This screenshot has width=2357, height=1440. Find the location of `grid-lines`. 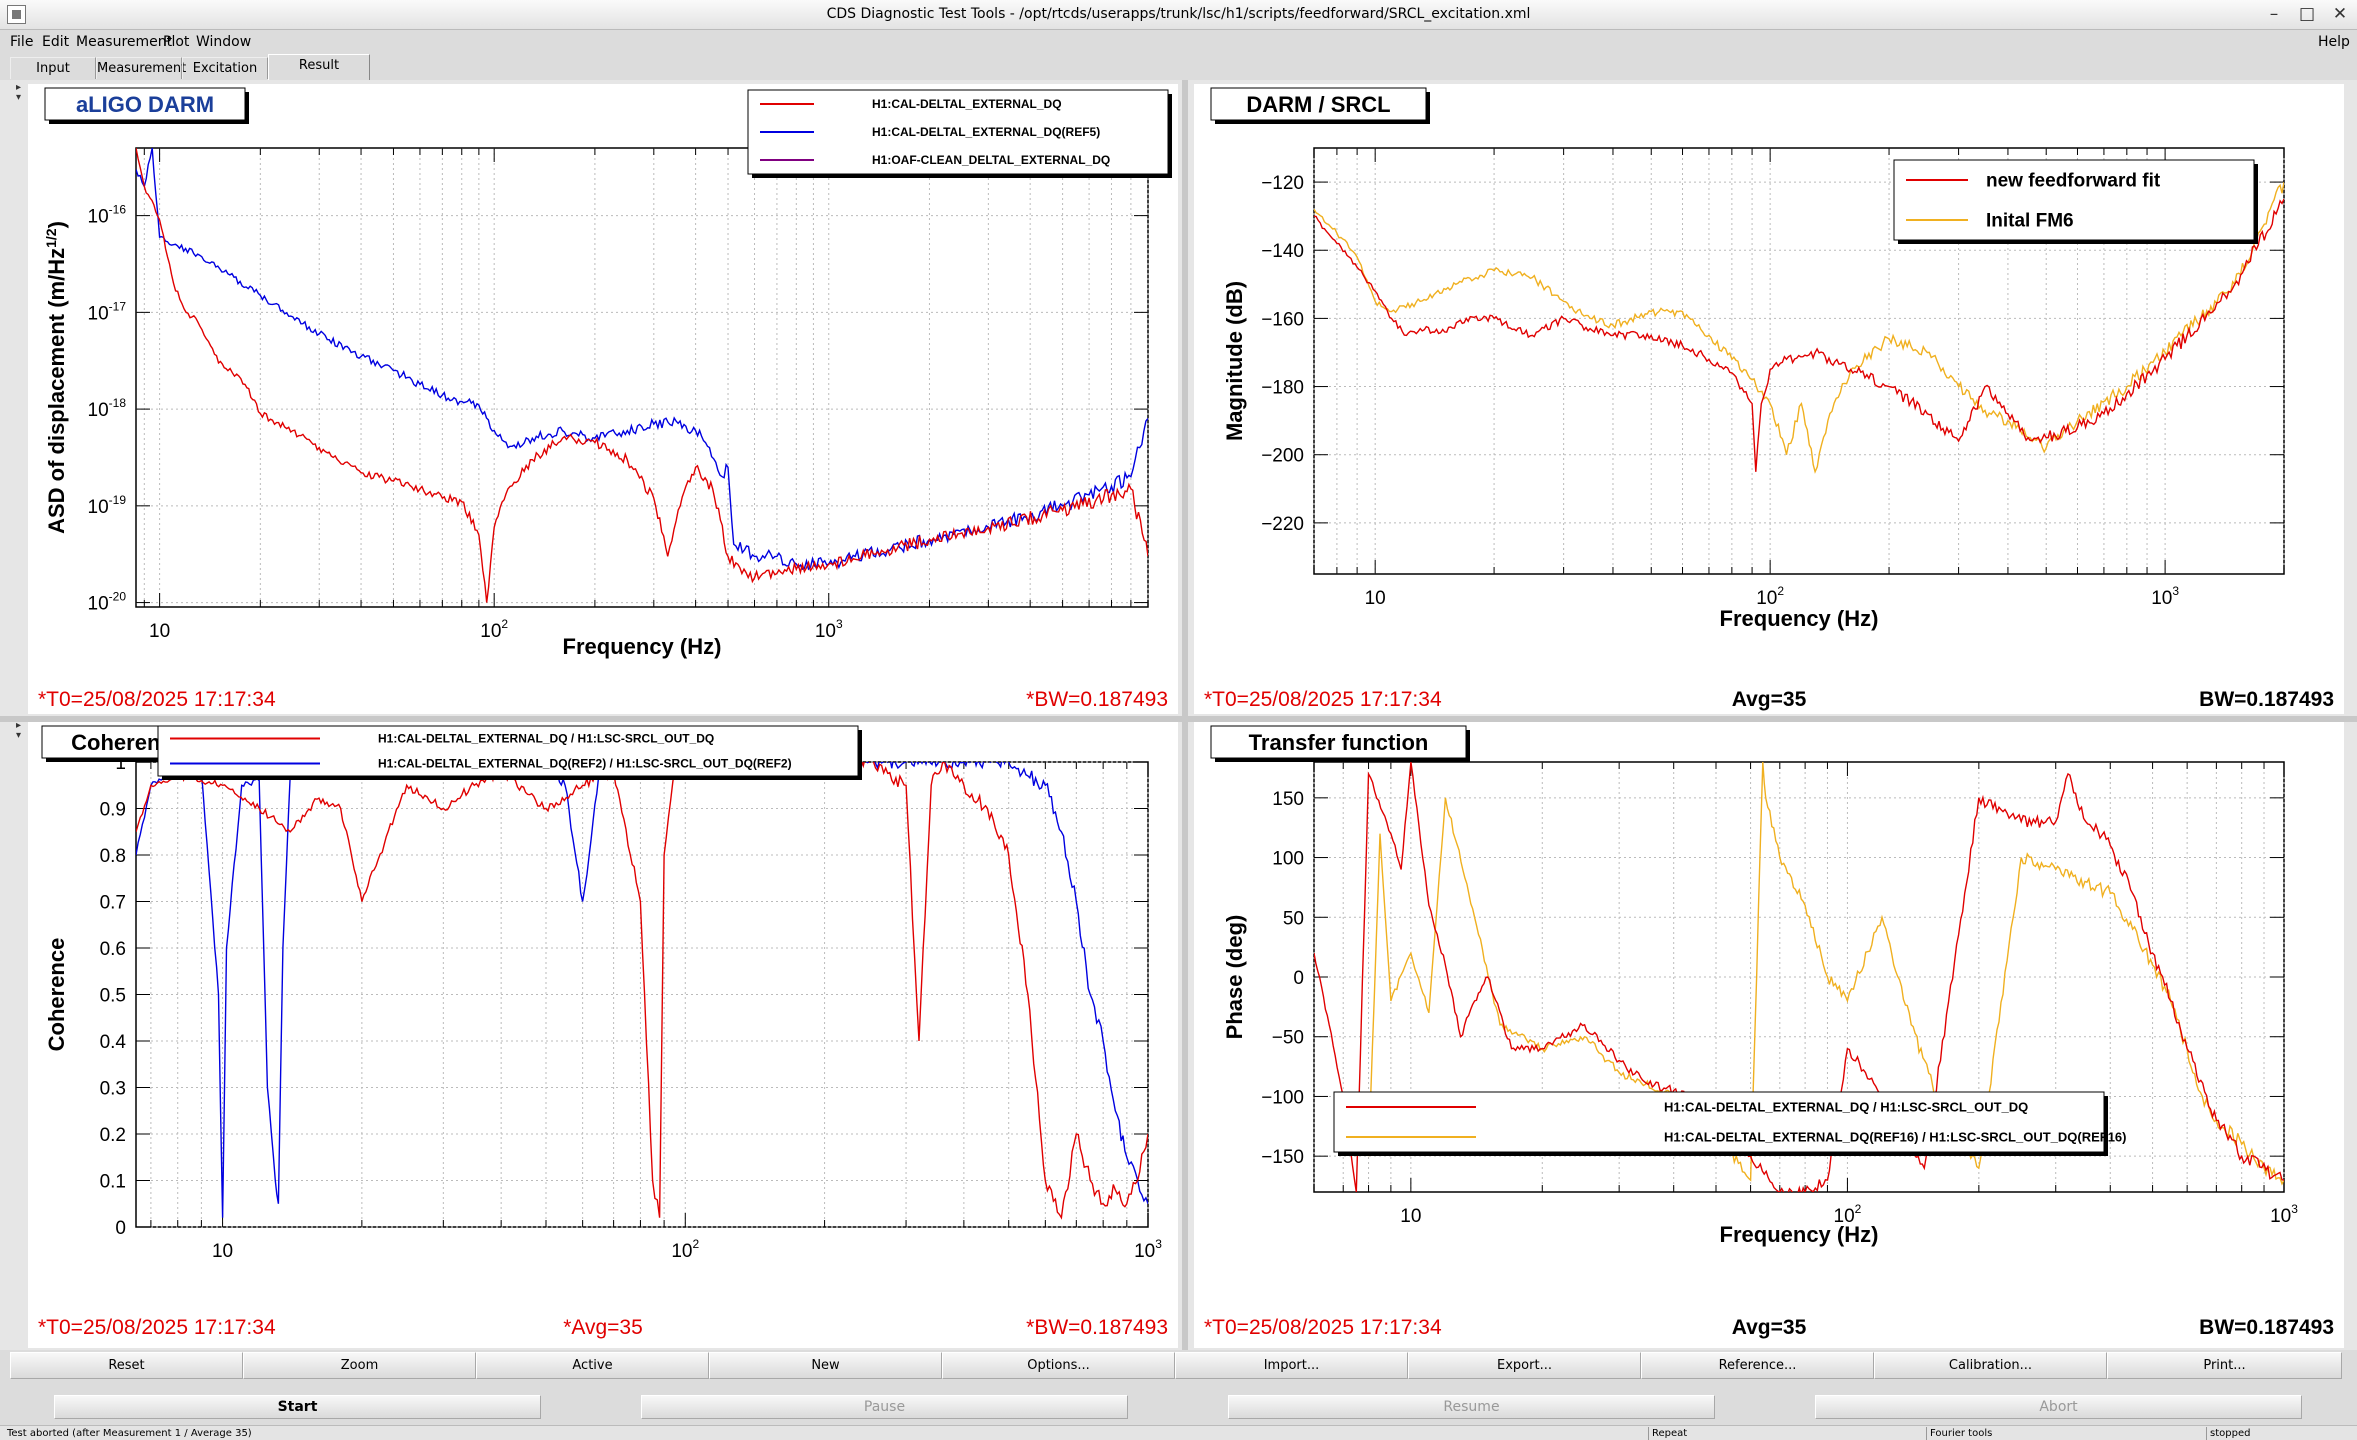

grid-lines is located at coordinates (642, 377).